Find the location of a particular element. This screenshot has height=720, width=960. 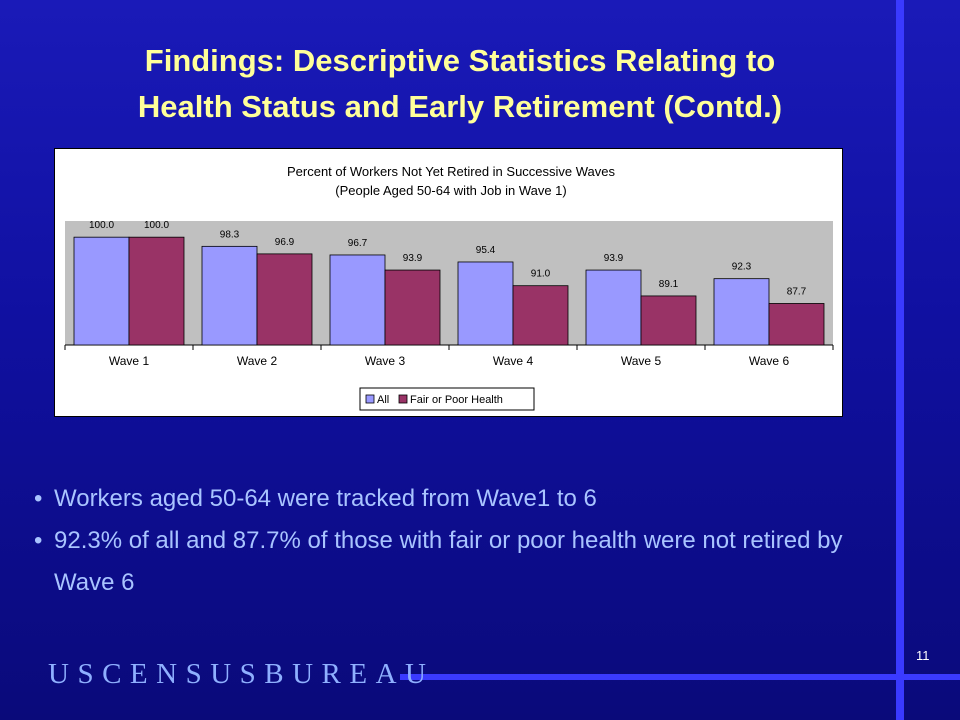

data-label-all-1: 100.0 is located at coordinates (101, 225).